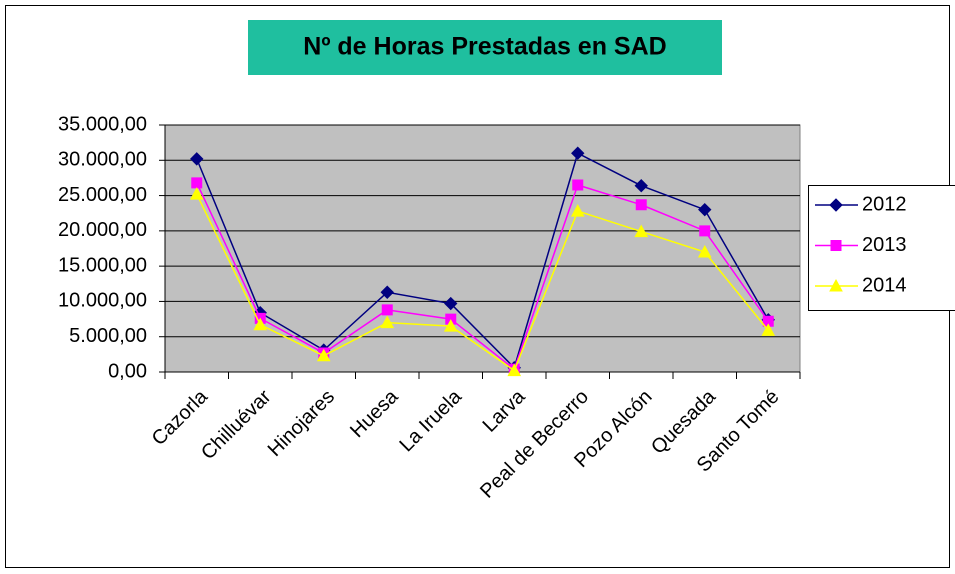 The height and width of the screenshot is (574, 955). I want to click on y-tick-label: 25.000,00, so click(102, 195).